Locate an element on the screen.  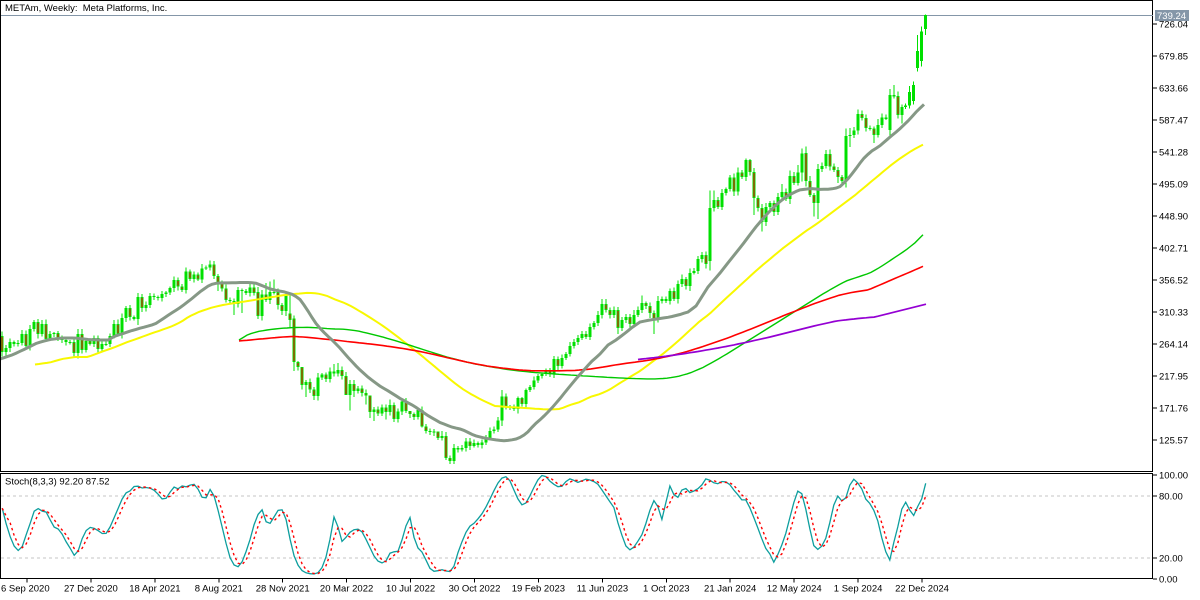
svg-text: 310.33 is located at coordinates (1173, 313).